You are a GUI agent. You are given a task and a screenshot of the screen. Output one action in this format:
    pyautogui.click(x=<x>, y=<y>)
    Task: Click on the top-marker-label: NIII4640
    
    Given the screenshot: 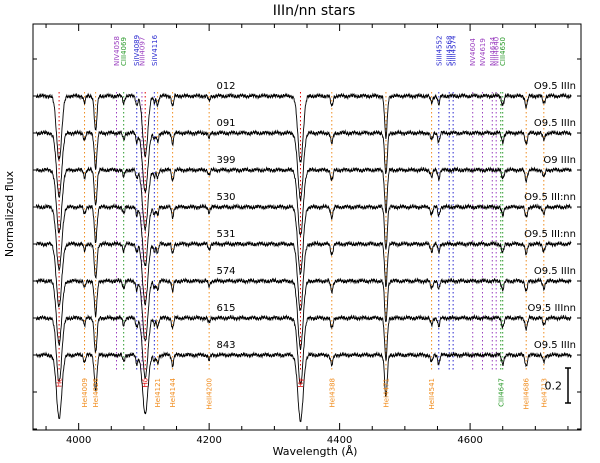 What is the action you would take?
    pyautogui.click(x=497, y=51)
    